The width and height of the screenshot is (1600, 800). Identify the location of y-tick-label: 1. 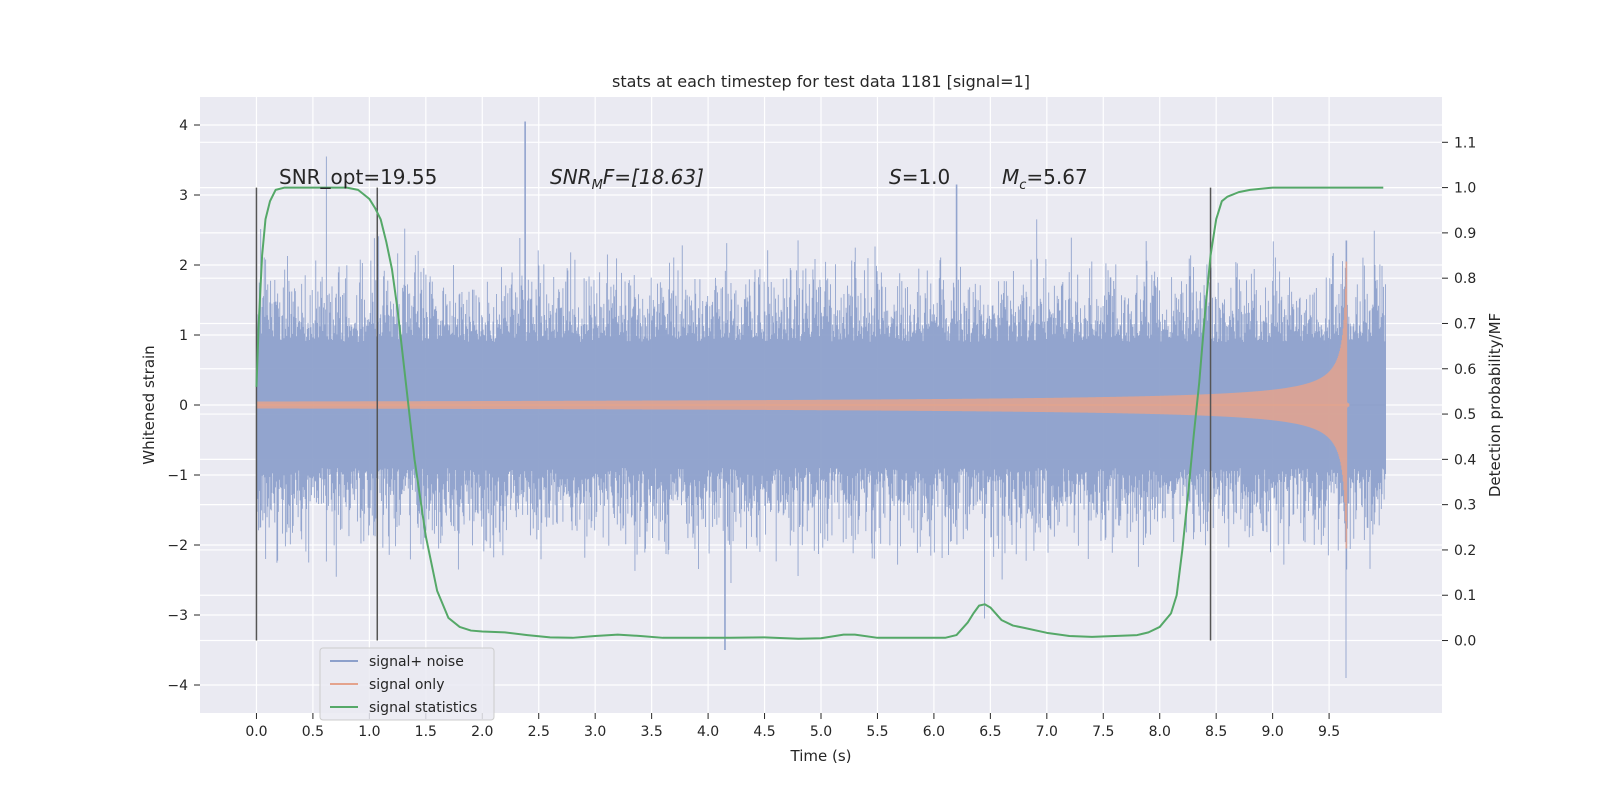
(183, 336).